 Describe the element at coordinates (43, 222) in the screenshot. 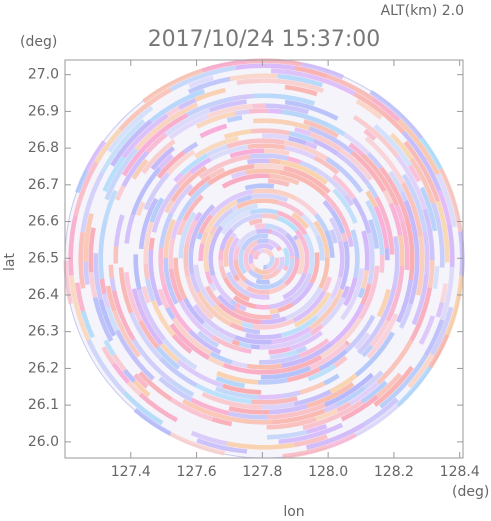

I see `y-tick-label: 26.6` at that location.